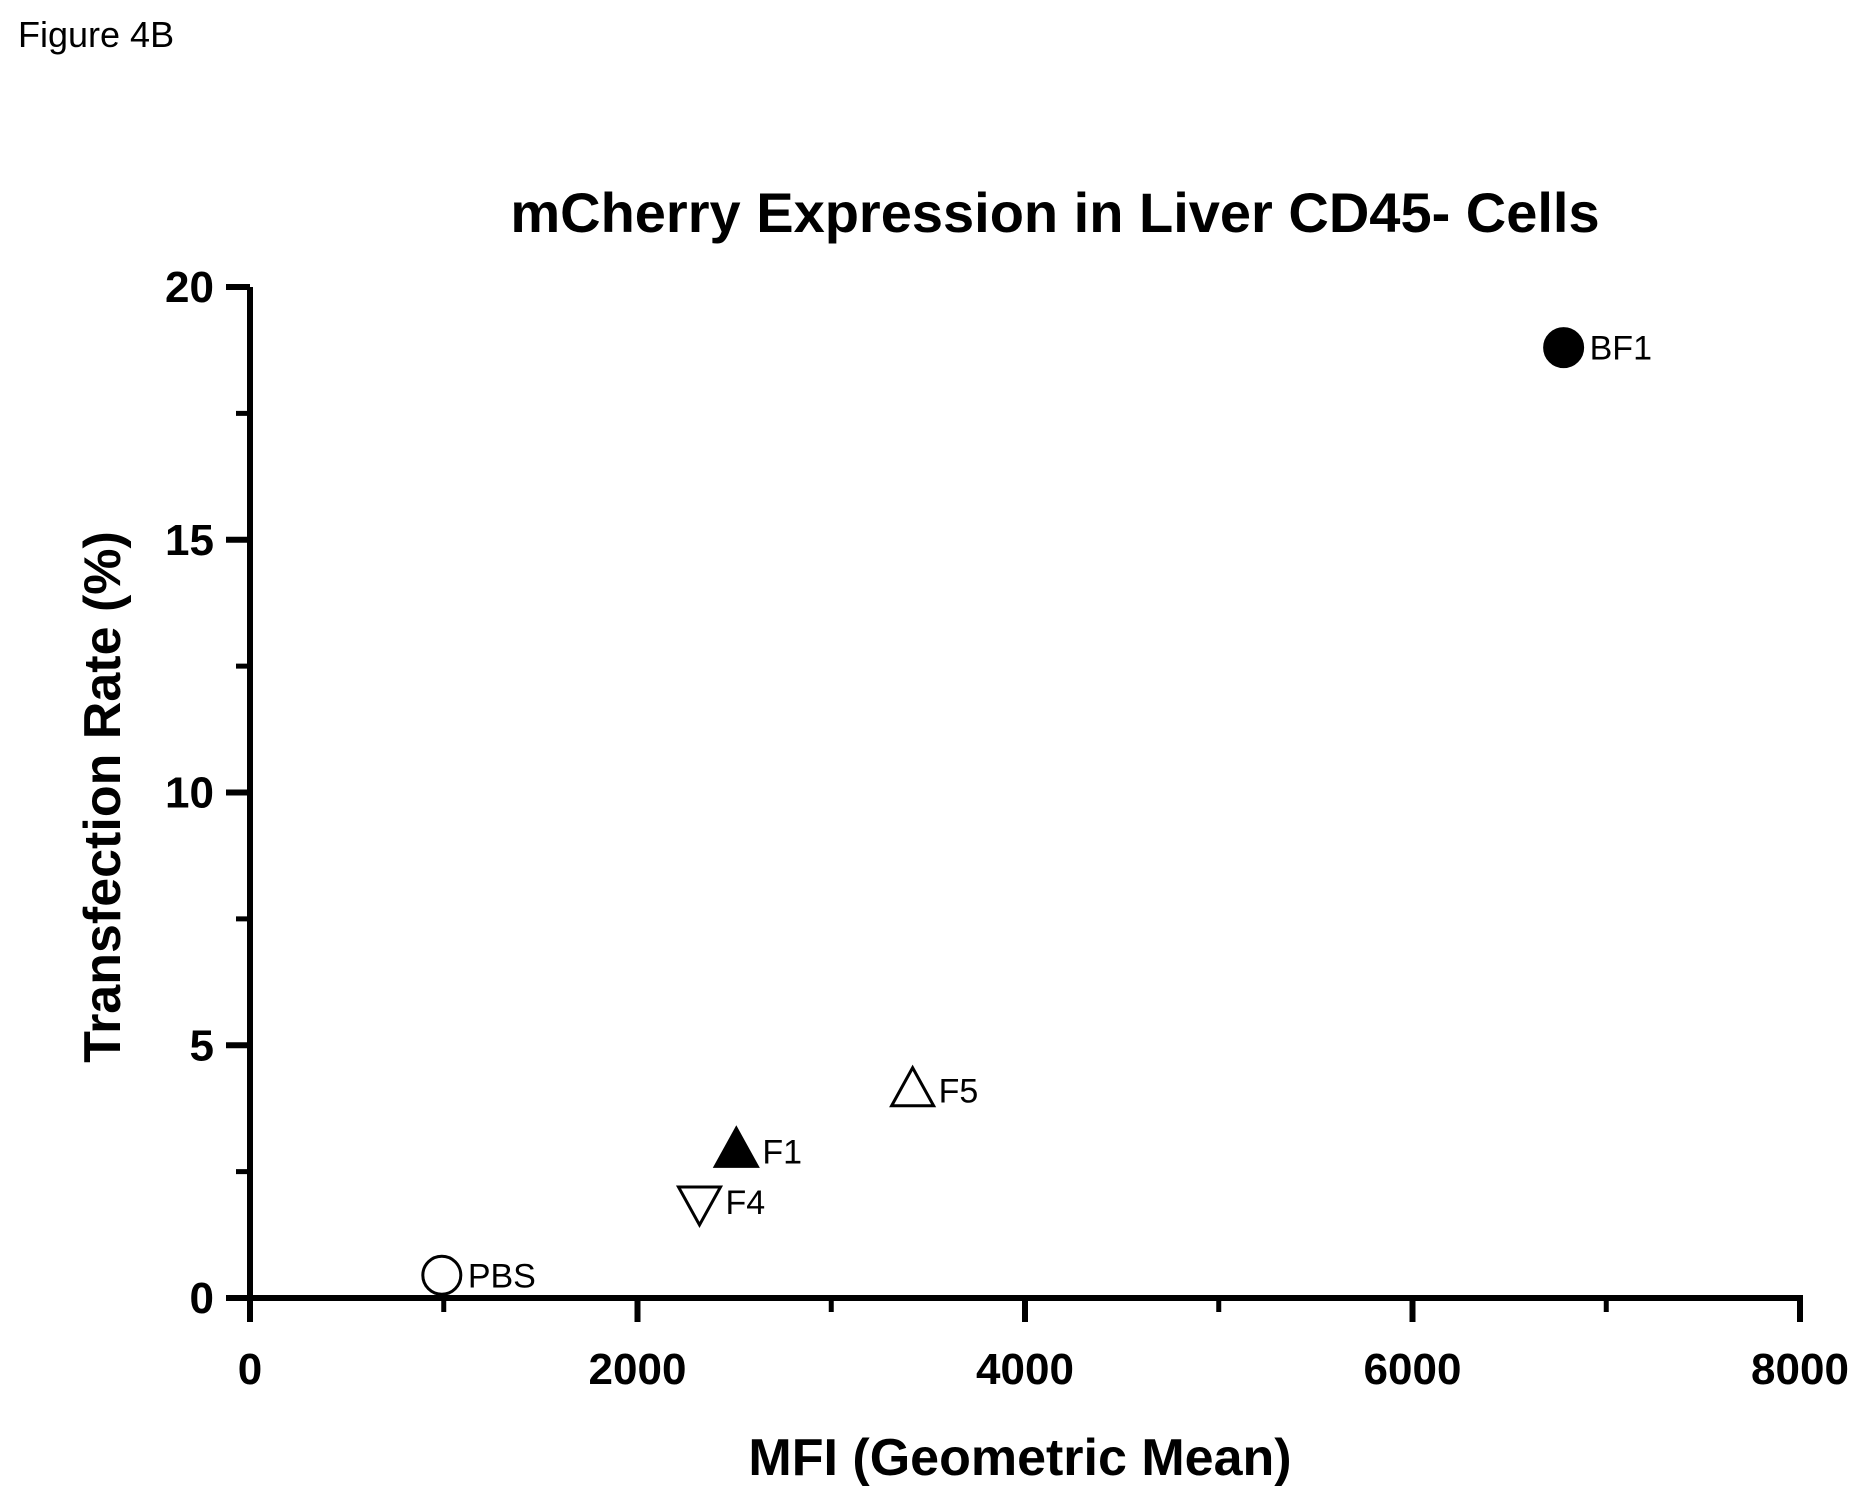 The image size is (1860, 1501). Describe the element at coordinates (189, 540) in the screenshot. I see `y-tick-label: 15` at that location.